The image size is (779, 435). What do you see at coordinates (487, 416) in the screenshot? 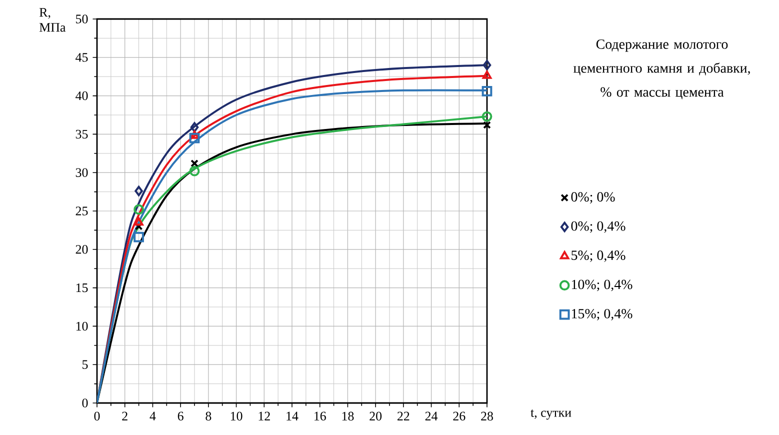
I see `x-tick-label: 28` at bounding box center [487, 416].